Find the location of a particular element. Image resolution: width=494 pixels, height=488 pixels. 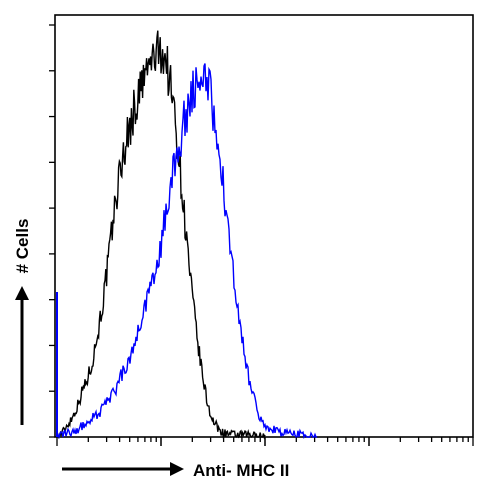

x-axis-label: Anti- MHC II is located at coordinates (241, 470).